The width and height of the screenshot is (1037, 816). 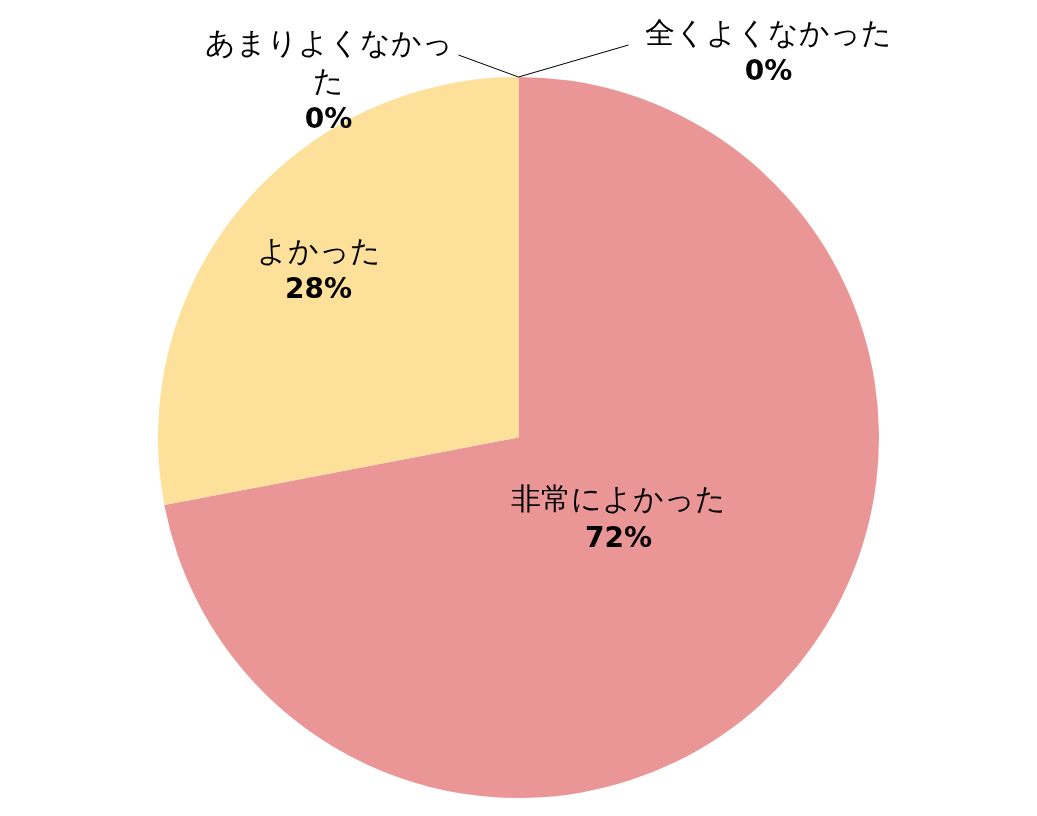 What do you see at coordinates (618, 537) in the screenshot?
I see `data-label: 72%` at bounding box center [618, 537].